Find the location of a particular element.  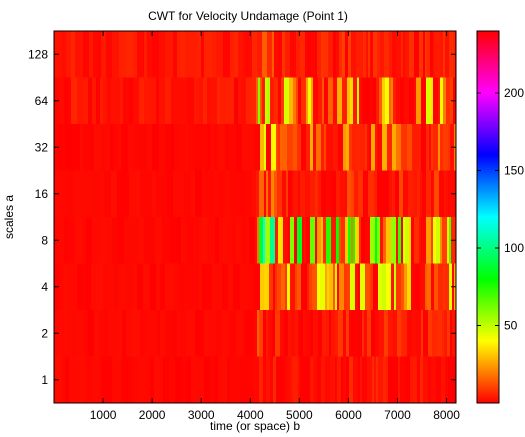

x-tick-label: 3000 is located at coordinates (201, 415).